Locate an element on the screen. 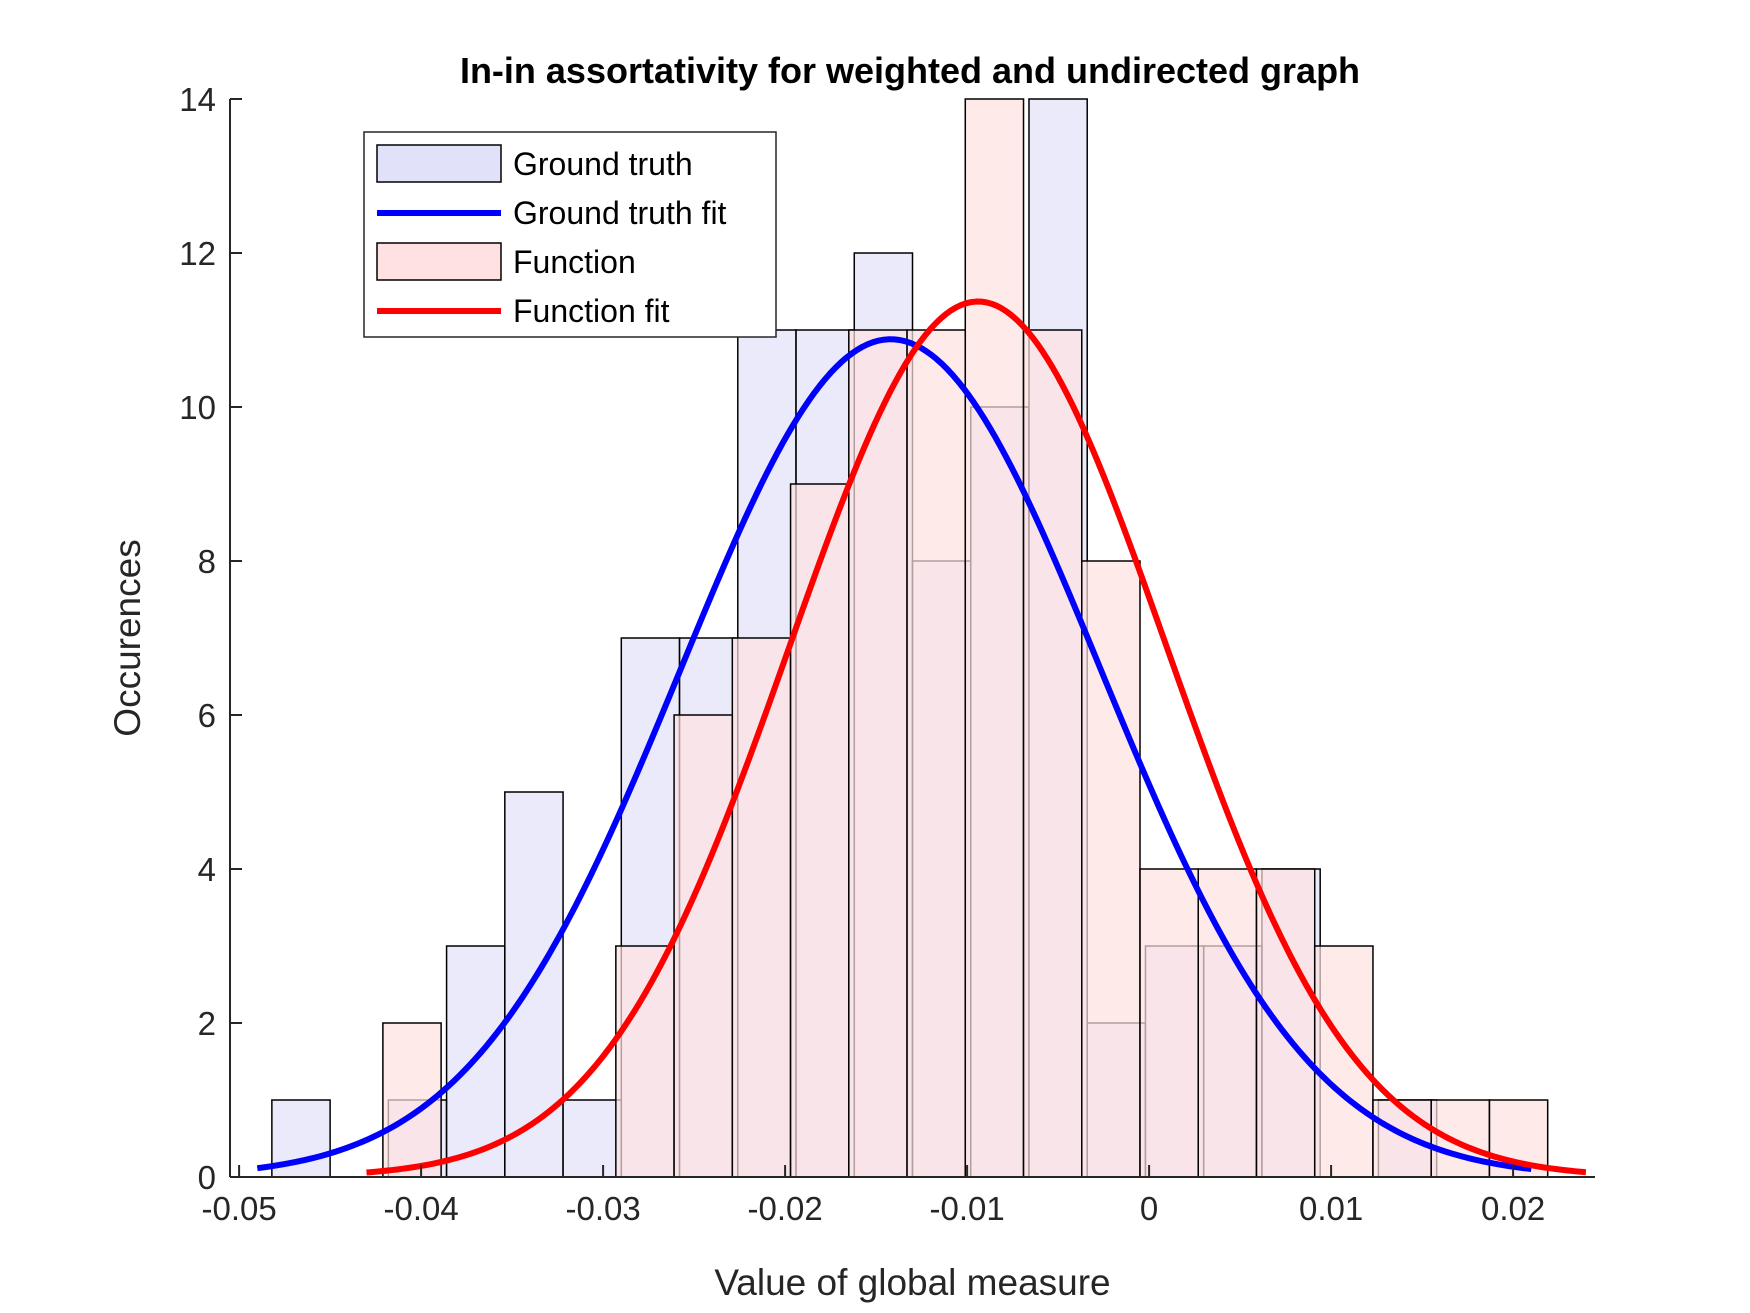 The width and height of the screenshot is (1750, 1313). x-tick-label: -0.01 is located at coordinates (966, 1208).